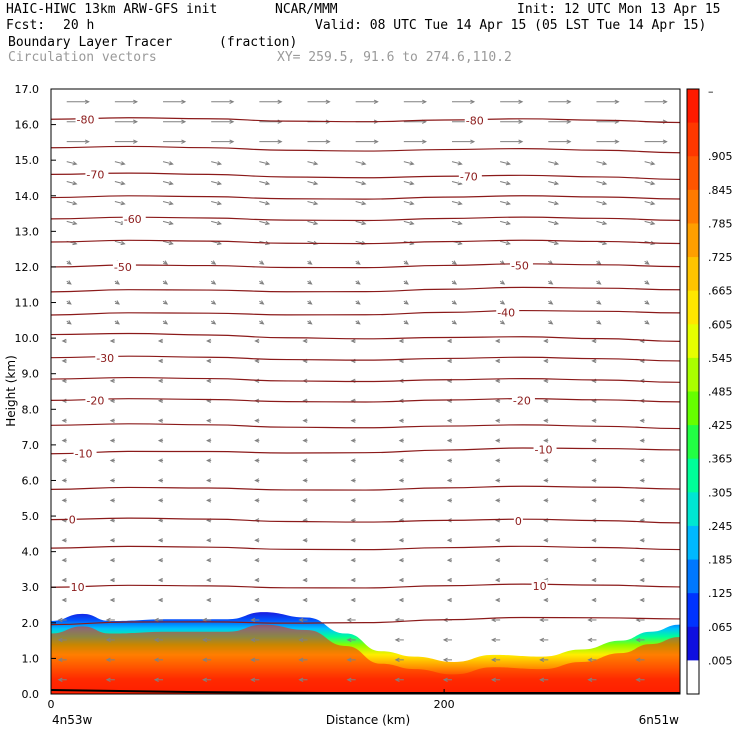  What do you see at coordinates (711, 91) in the screenshot?
I see `colorbar-label: –` at bounding box center [711, 91].